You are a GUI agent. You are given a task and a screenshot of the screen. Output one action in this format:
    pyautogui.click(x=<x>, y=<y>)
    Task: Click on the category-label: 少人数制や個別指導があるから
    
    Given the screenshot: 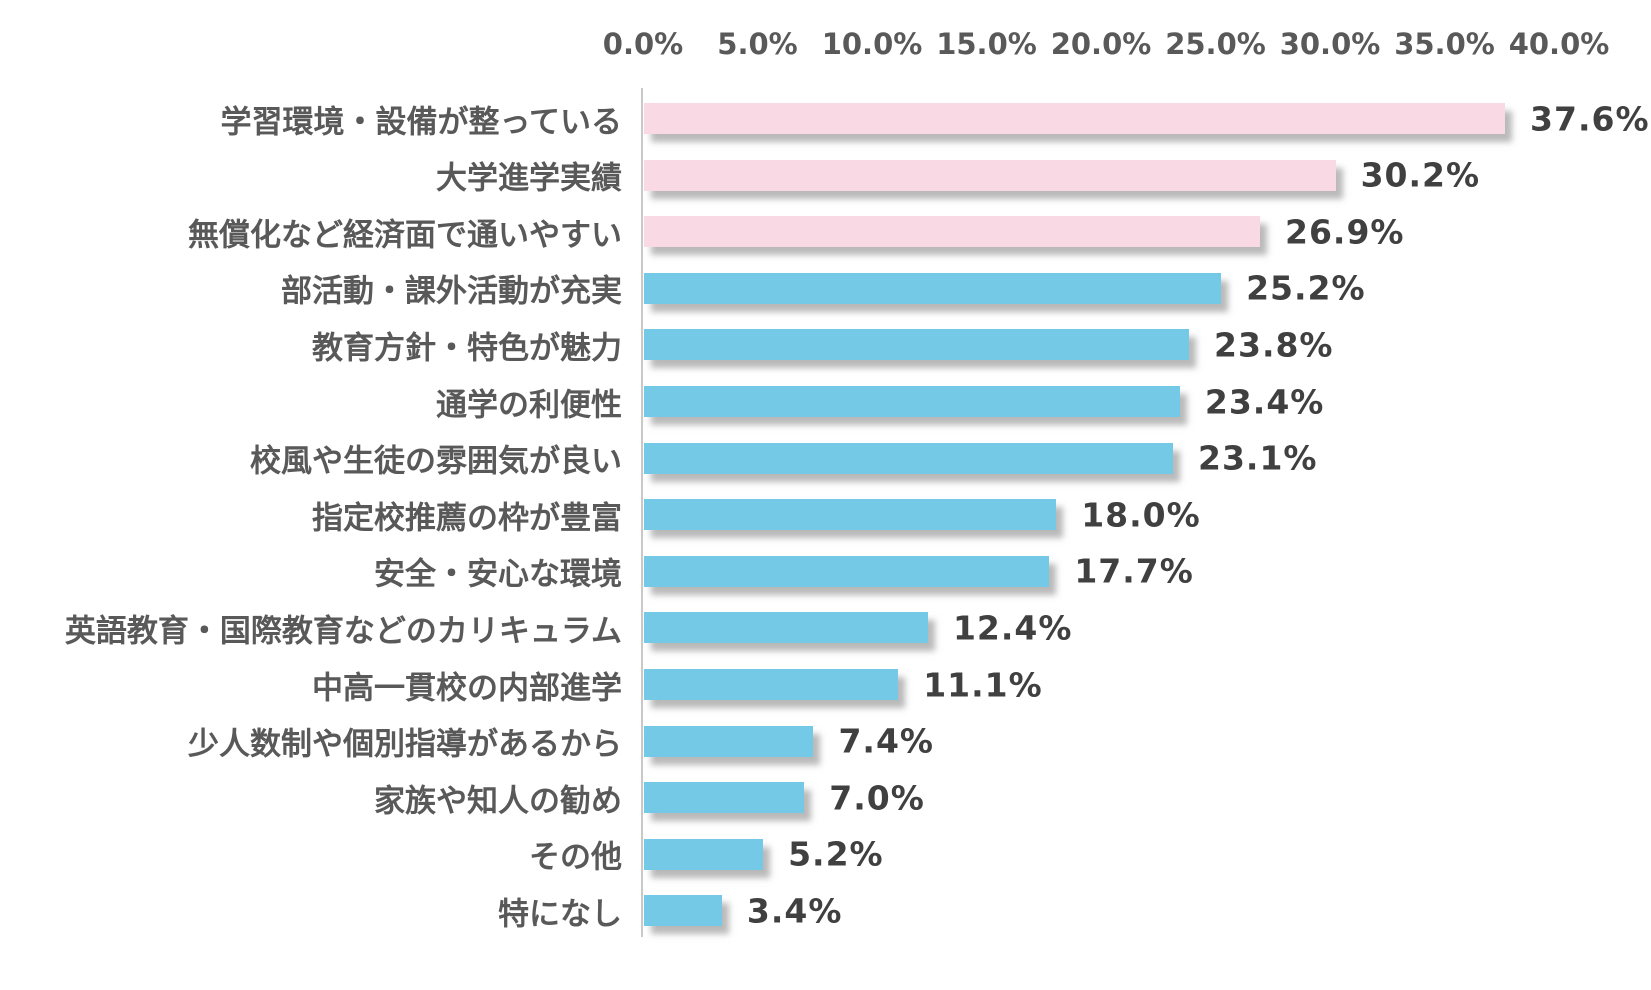 What is the action you would take?
    pyautogui.click(x=405, y=744)
    